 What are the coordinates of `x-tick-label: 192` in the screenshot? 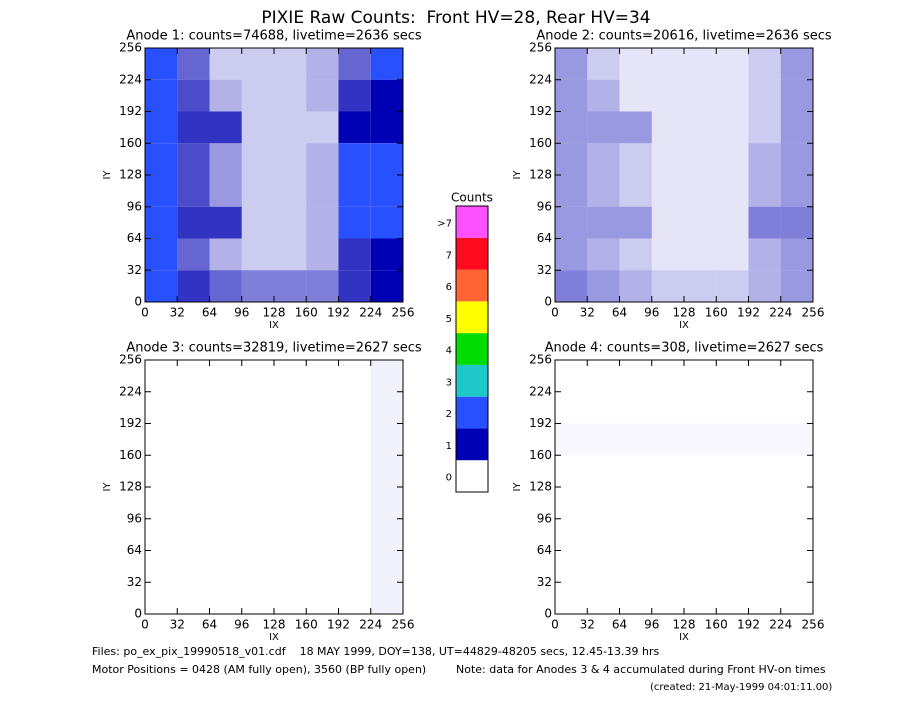 It's located at (338, 313).